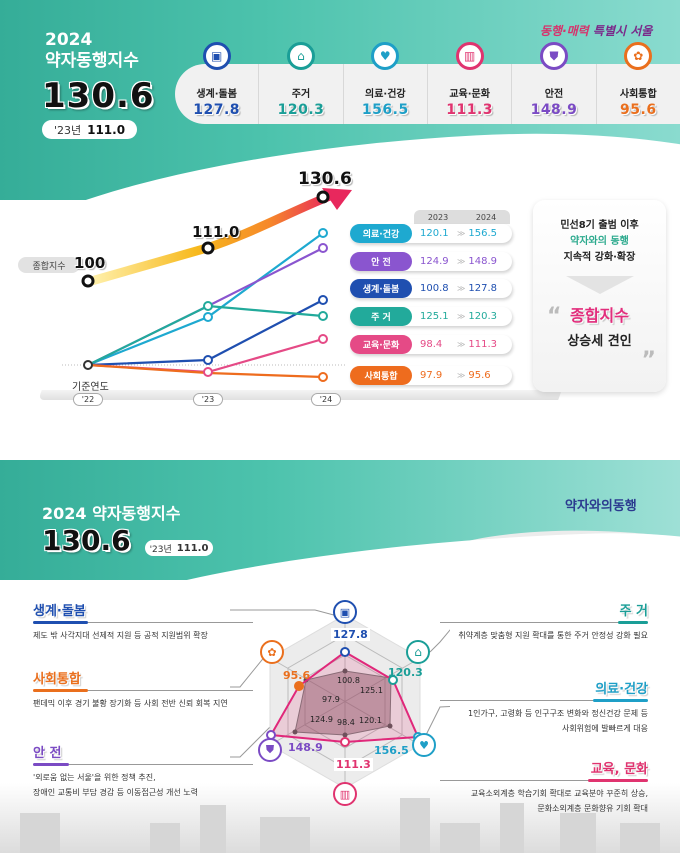  What do you see at coordinates (348, 680) in the screenshot?
I see `radar-label-2023-livelihood: 100.8` at bounding box center [348, 680].